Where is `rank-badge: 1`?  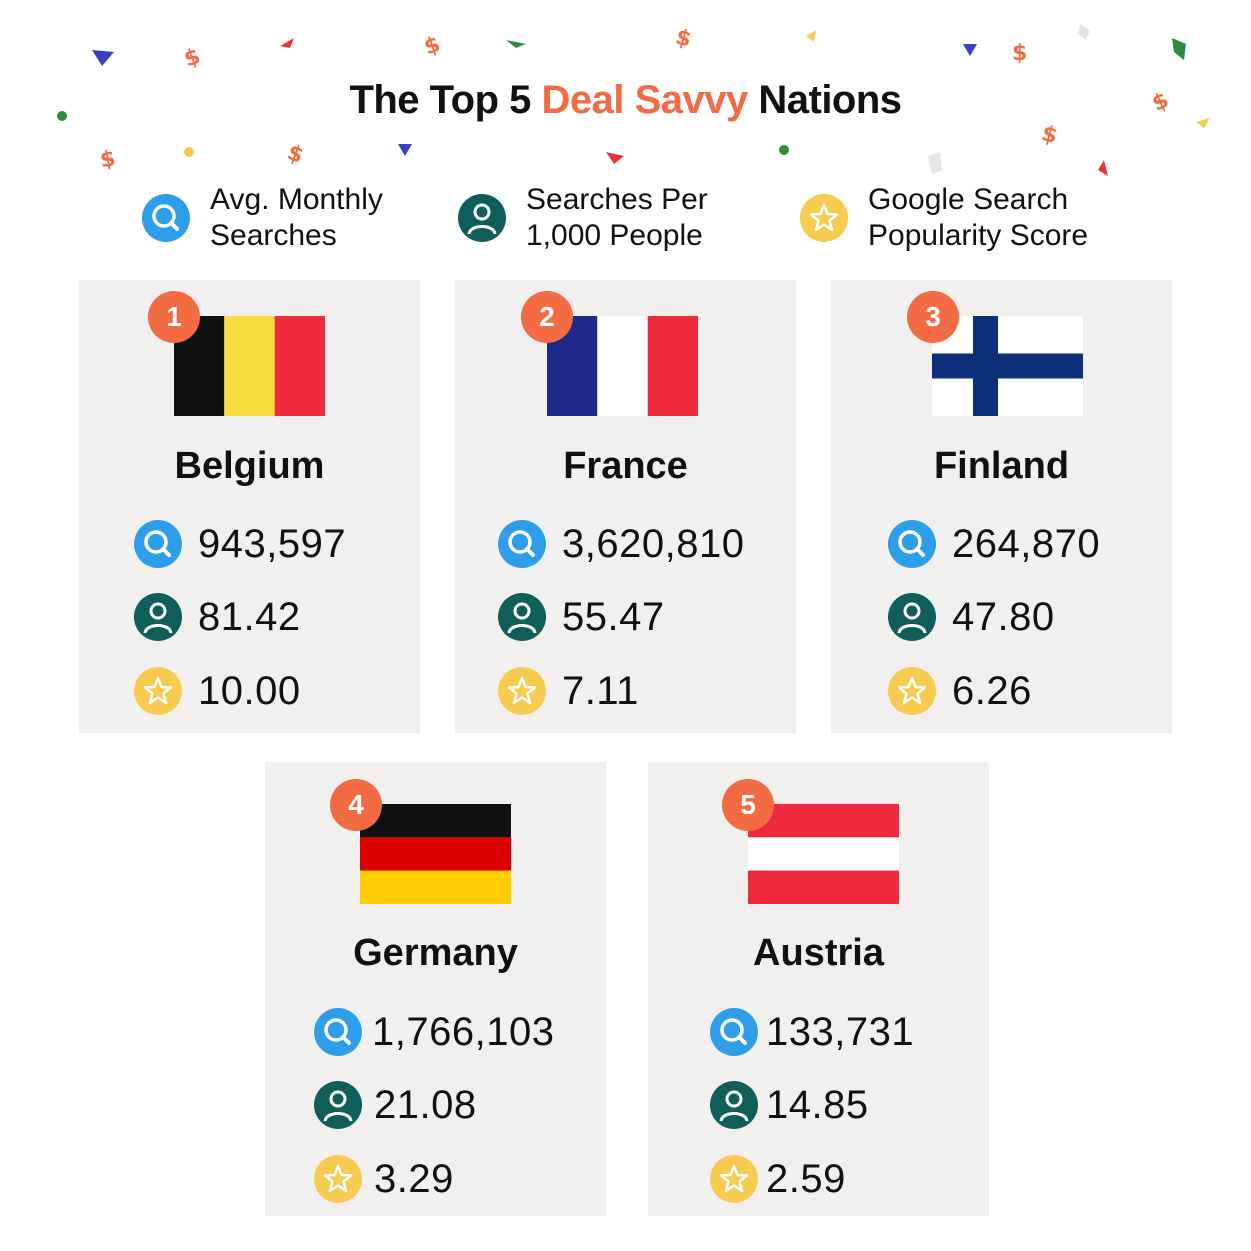 rank-badge: 1 is located at coordinates (174, 317).